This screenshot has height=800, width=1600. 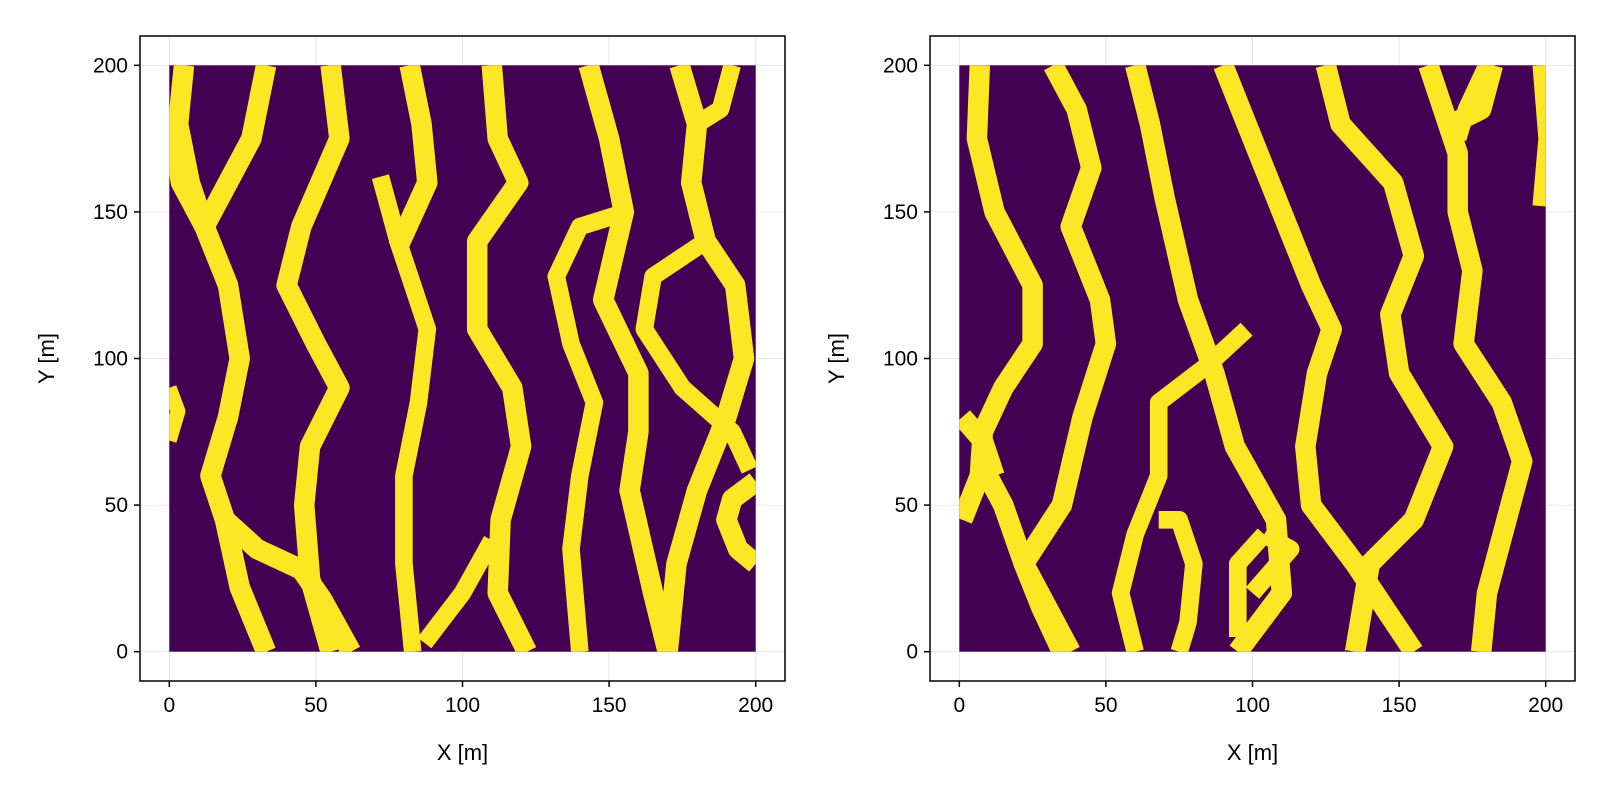 What do you see at coordinates (1399, 705) in the screenshot?
I see `right-xtick-label: 150` at bounding box center [1399, 705].